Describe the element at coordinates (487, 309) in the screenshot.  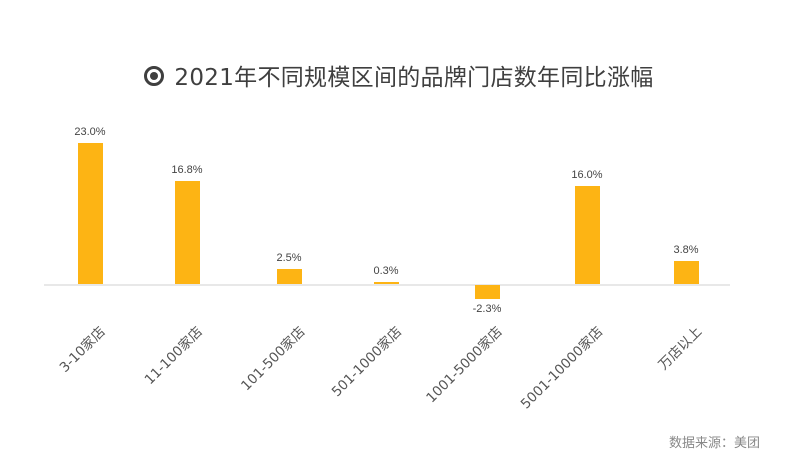
I see `bar-value-label: -2.3%` at that location.